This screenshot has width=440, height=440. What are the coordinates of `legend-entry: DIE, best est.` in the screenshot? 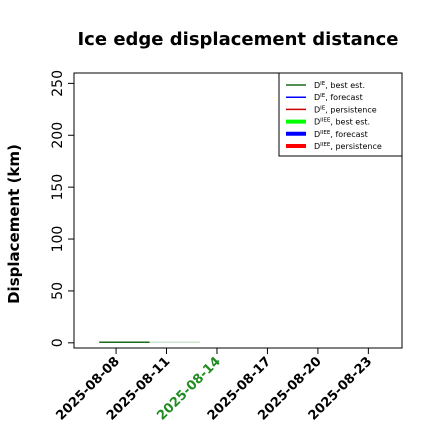 It's located at (339, 85).